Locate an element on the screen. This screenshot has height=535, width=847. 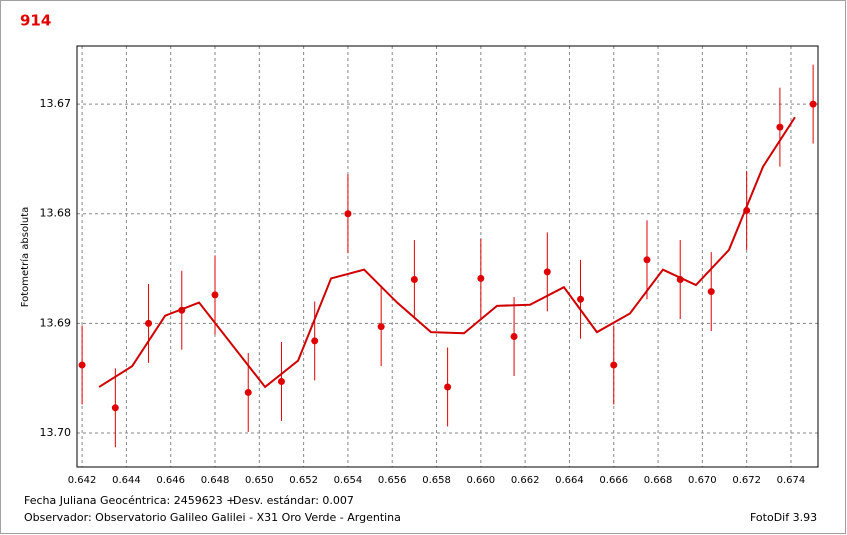
y-axis-label: Fotometría absoluta is located at coordinates (25, 257).